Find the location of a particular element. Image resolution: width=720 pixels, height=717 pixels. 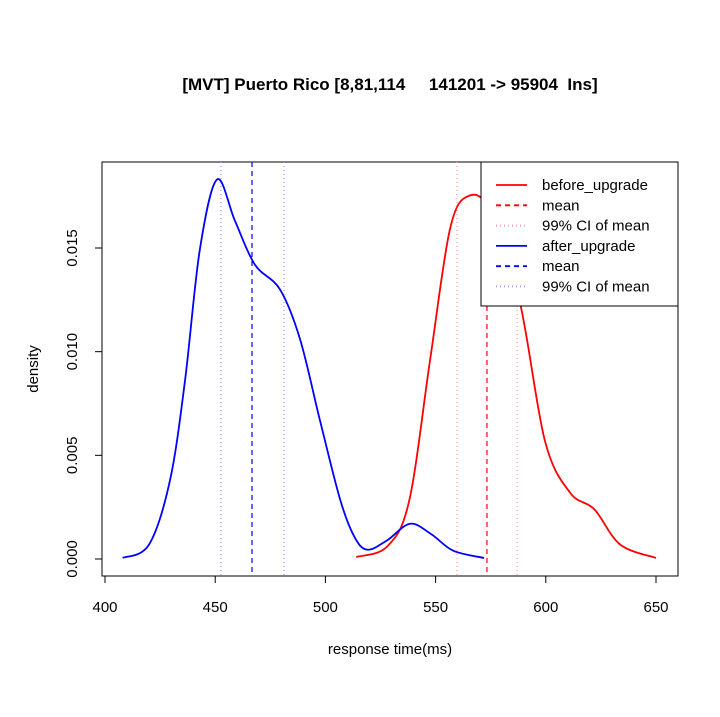

x-tick-label: 400 is located at coordinates (104, 607).